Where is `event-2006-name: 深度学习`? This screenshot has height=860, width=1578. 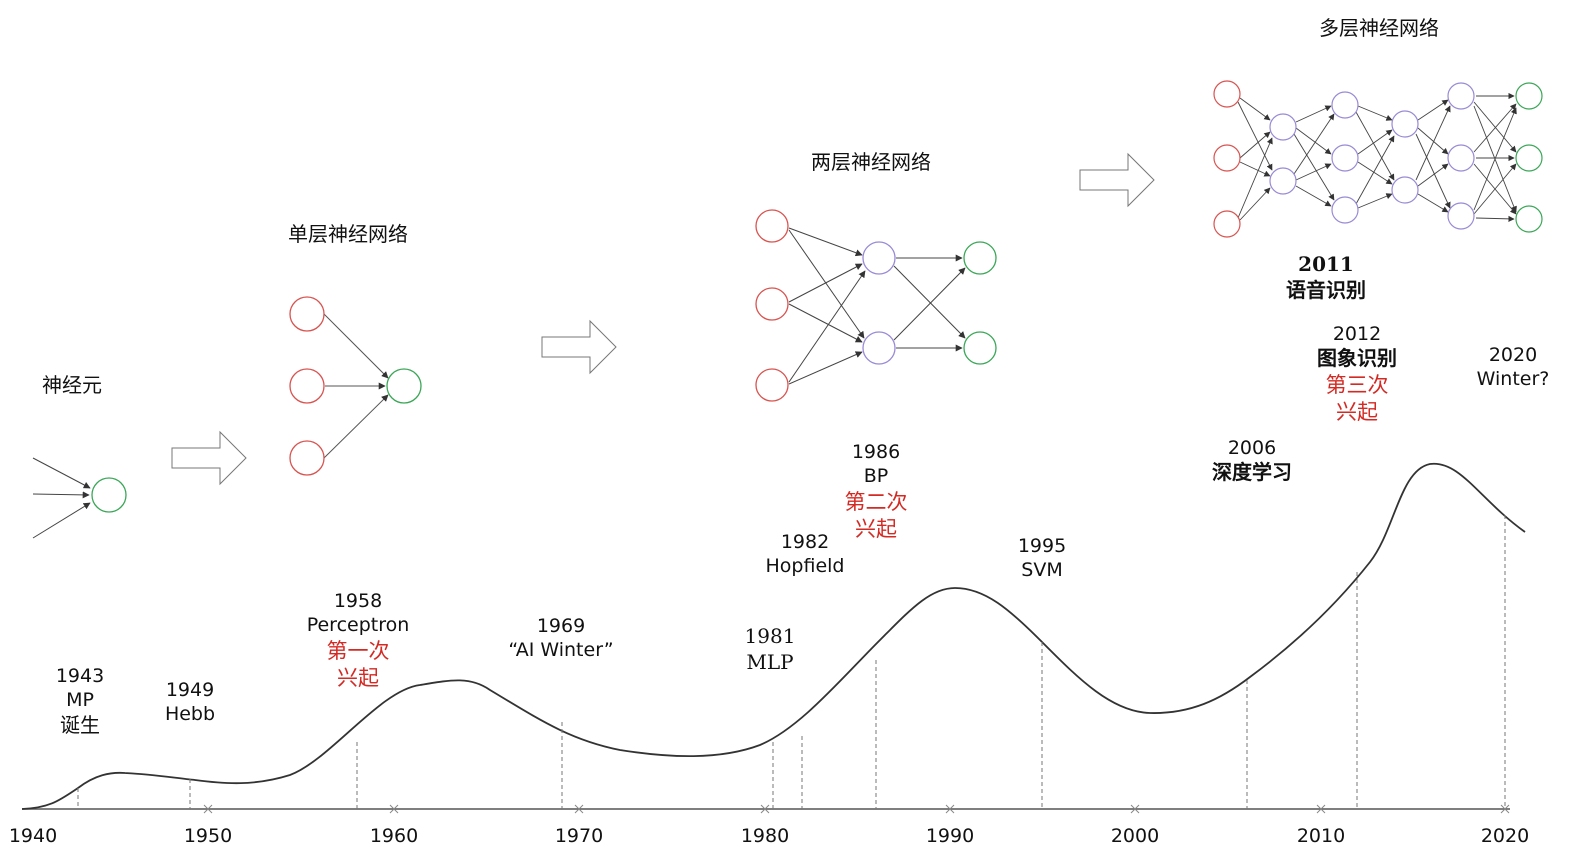
event-2006-name: 深度学习 is located at coordinates (1252, 472).